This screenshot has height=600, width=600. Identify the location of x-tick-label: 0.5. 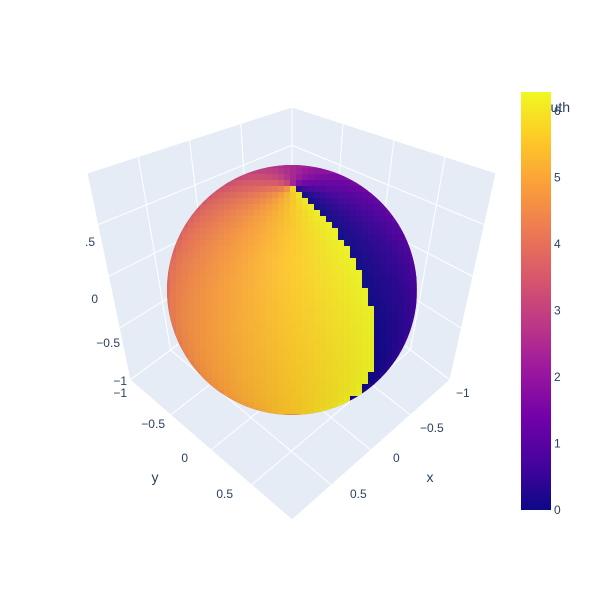
(358, 494).